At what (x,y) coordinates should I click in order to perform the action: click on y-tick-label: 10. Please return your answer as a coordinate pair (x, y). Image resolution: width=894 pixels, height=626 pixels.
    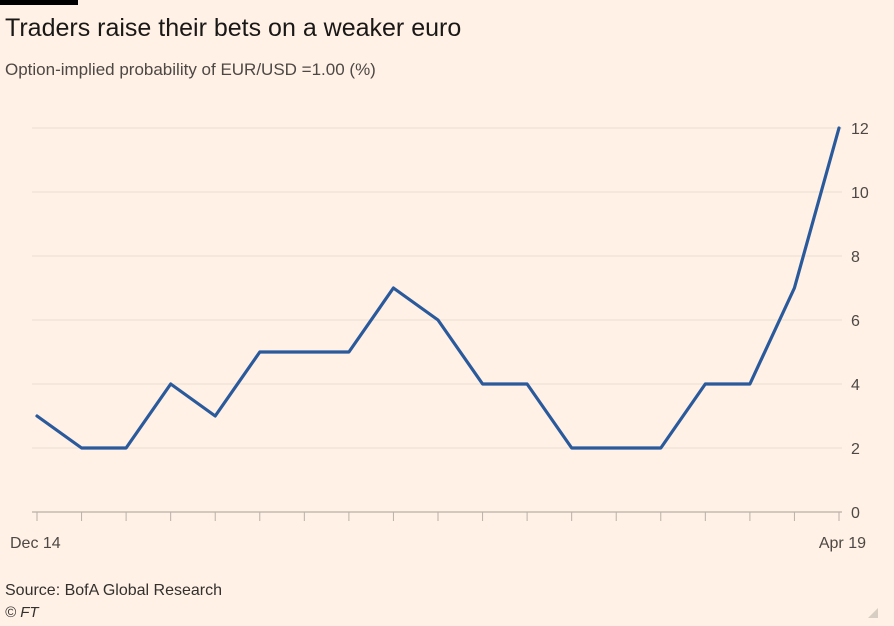
    Looking at the image, I should click on (860, 193).